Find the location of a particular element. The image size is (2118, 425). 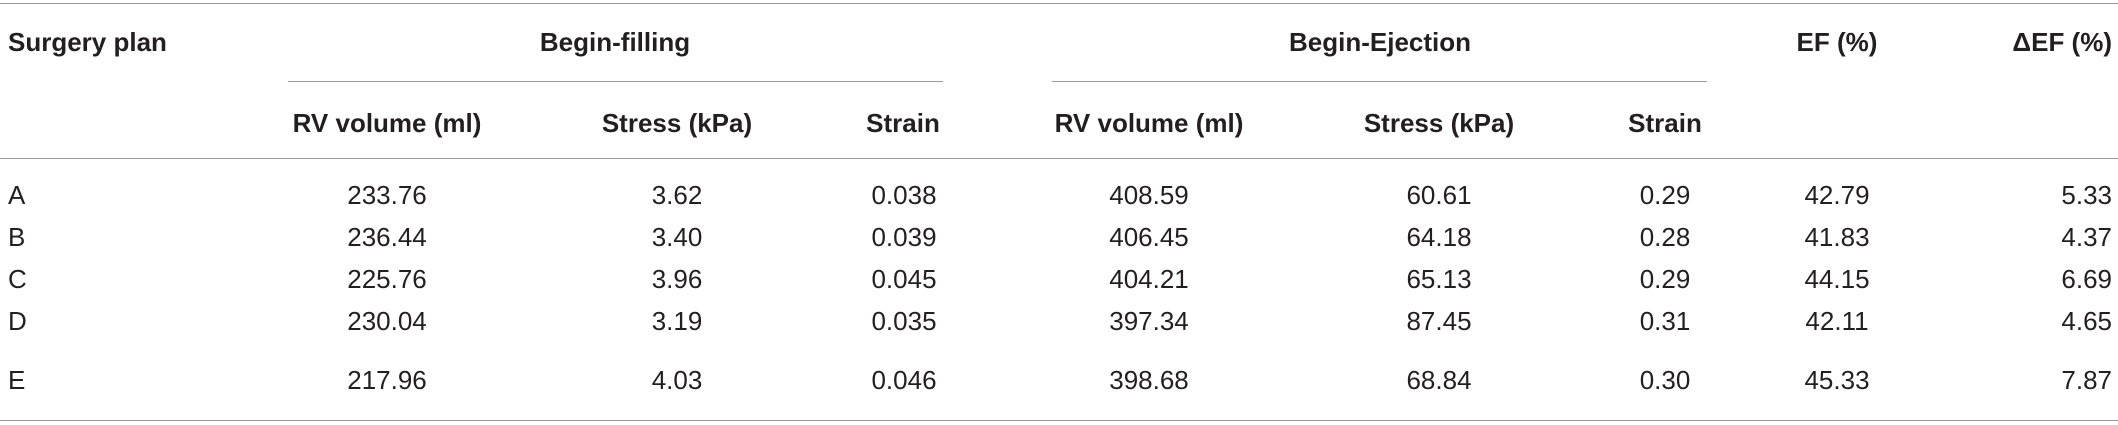

row-b-be-rv: 406.45 is located at coordinates (1149, 237).